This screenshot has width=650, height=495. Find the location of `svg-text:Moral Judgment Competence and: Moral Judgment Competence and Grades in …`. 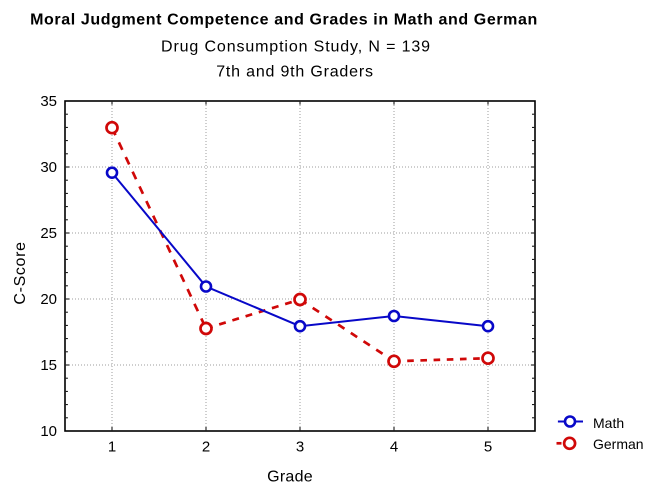

svg-text:Moral Judgment Competence and: Moral Judgment Competence and Grades in … is located at coordinates (284, 20).